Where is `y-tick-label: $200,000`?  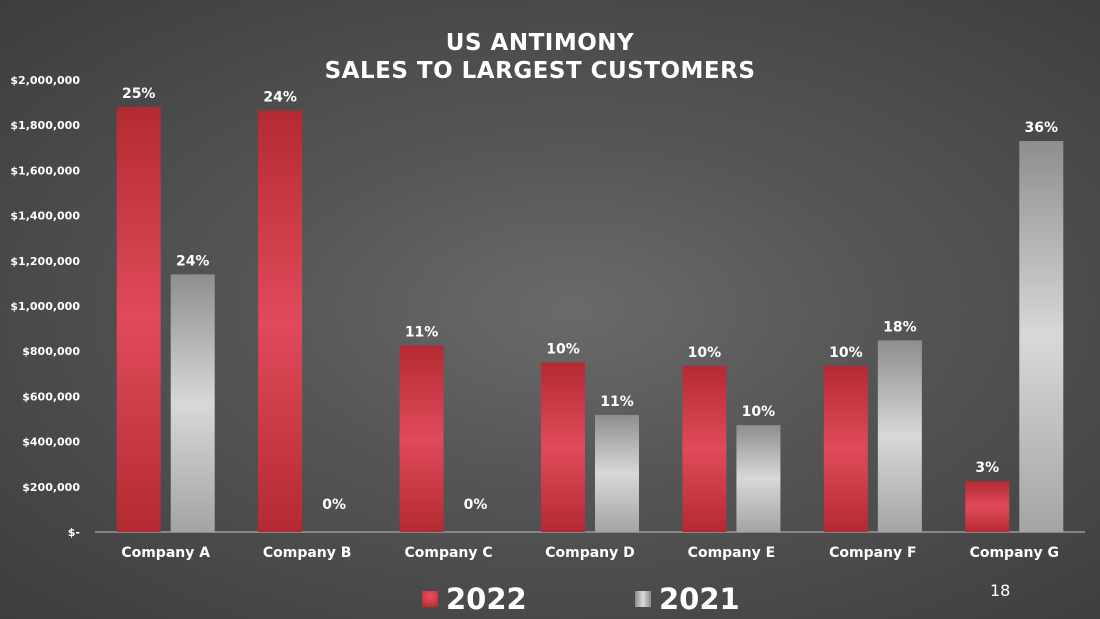 y-tick-label: $200,000 is located at coordinates (51, 487).